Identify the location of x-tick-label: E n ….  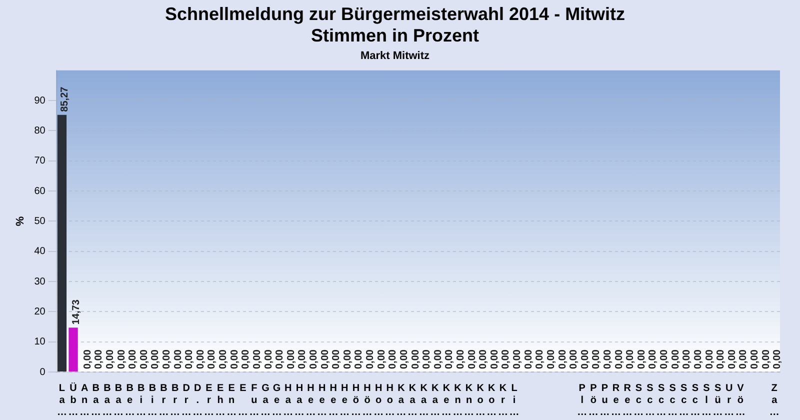
(231, 400).